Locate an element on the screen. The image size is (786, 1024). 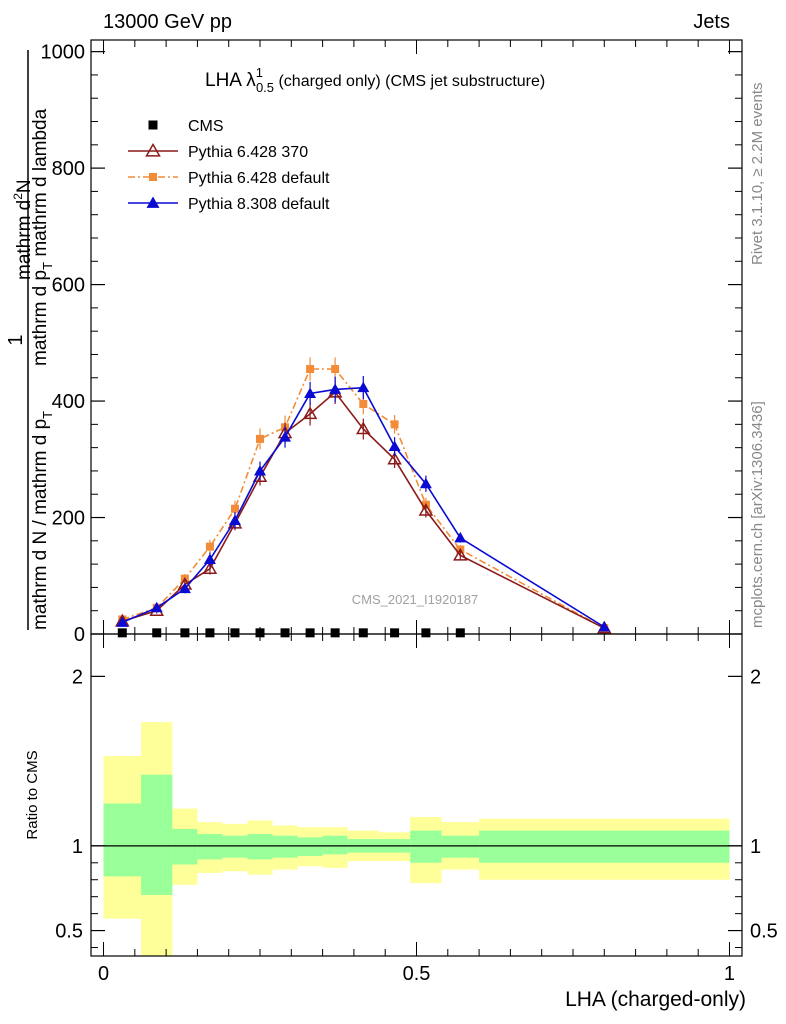
mcplots-label: mcplots.cern.ch [arXiv:1306.3436] is located at coordinates (757, 514).